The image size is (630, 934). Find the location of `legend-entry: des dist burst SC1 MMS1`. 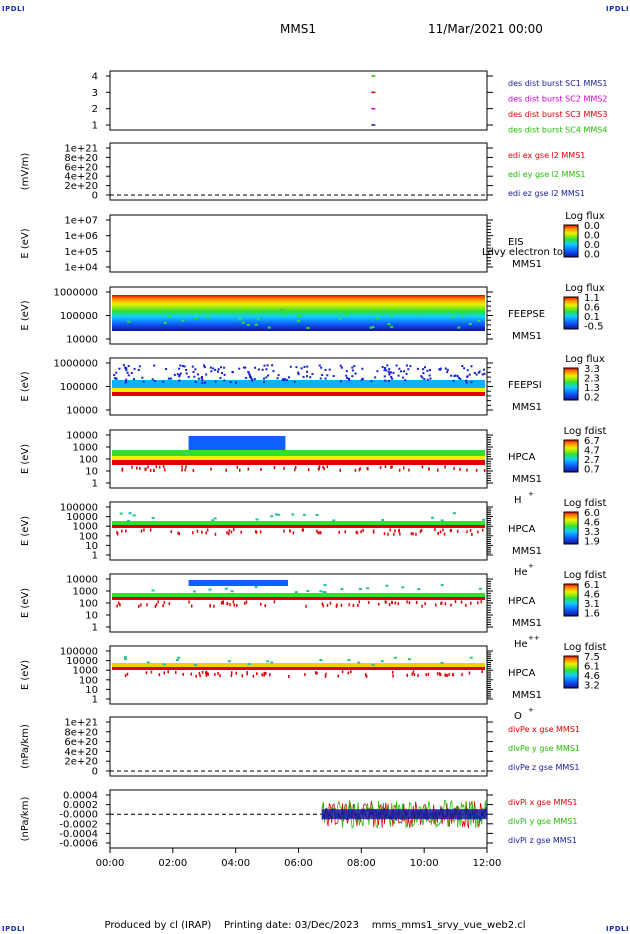

legend-entry: des dist burst SC1 MMS1 is located at coordinates (557, 83).